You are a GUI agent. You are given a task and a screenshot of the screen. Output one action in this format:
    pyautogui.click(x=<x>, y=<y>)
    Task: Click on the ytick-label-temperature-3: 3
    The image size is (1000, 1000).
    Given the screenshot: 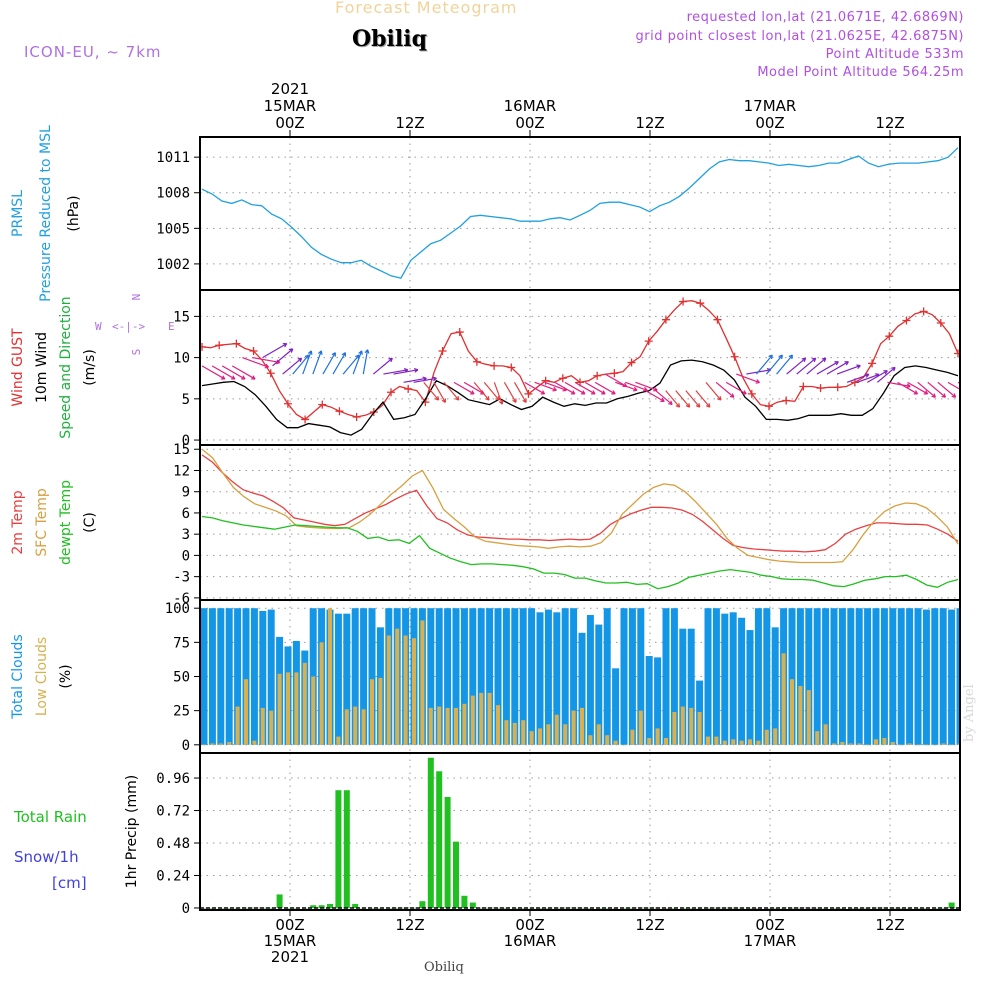 What is the action you would take?
    pyautogui.click(x=186, y=535)
    